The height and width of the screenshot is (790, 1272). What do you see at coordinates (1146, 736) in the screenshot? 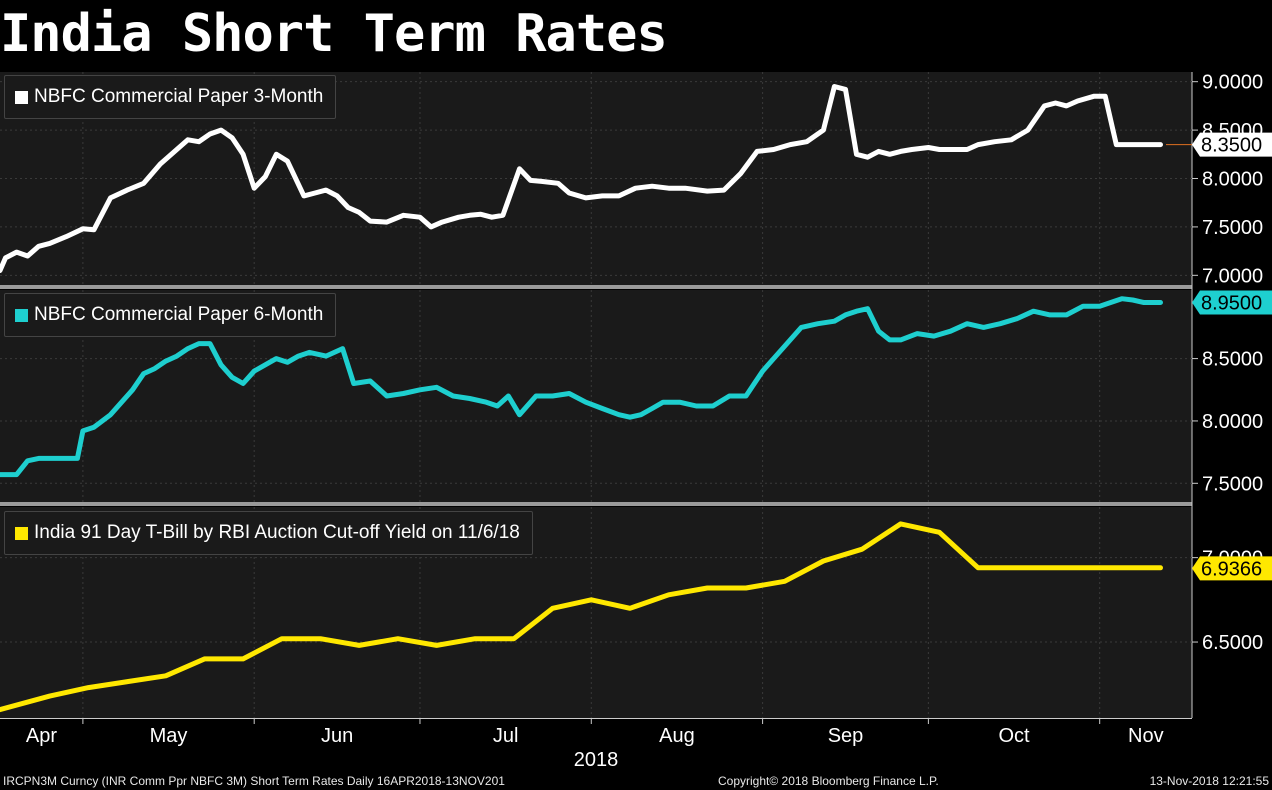
I see `x-tick-label: Nov` at bounding box center [1146, 736].